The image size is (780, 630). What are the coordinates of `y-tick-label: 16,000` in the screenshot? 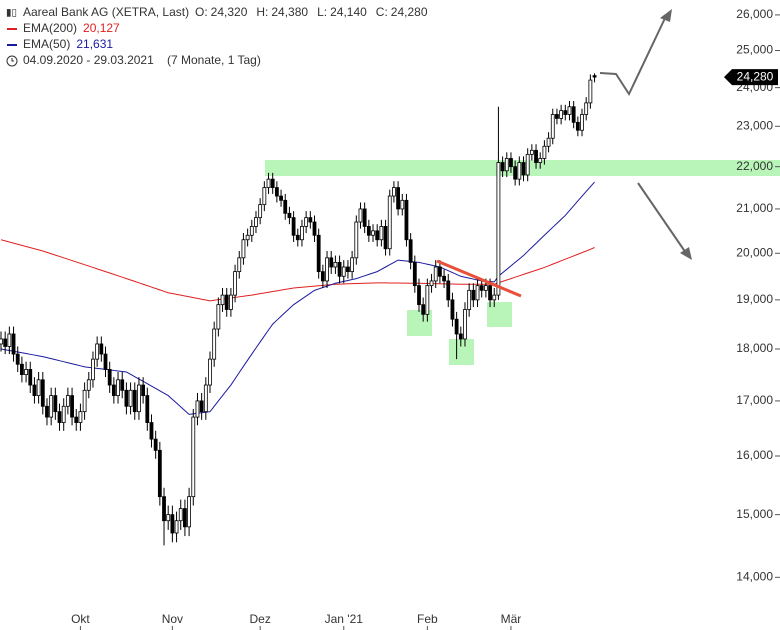 It's located at (754, 455).